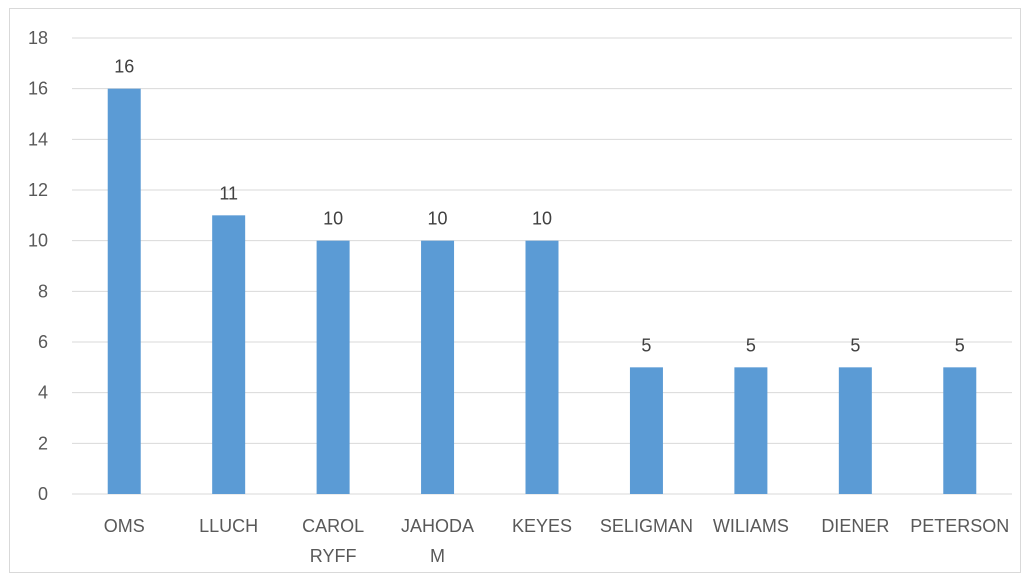 The width and height of the screenshot is (1032, 580). I want to click on y-tick-label: 2, so click(43, 443).